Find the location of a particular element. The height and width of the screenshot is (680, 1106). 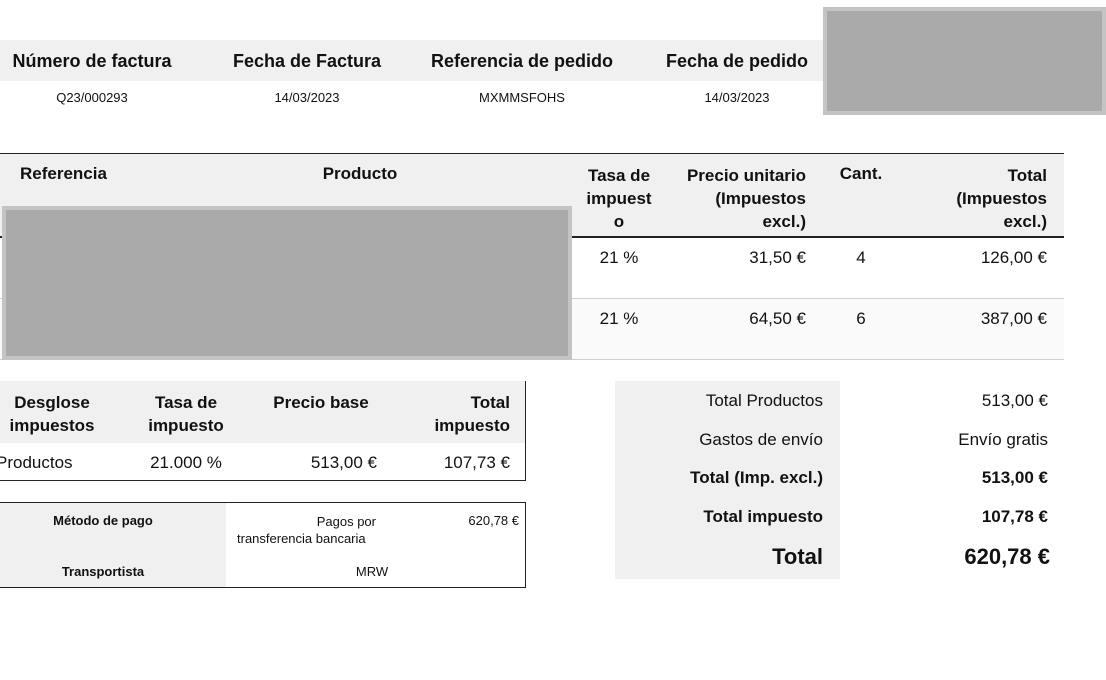

col-total-header: Total (Impuestos excl.) is located at coordinates (973, 198).